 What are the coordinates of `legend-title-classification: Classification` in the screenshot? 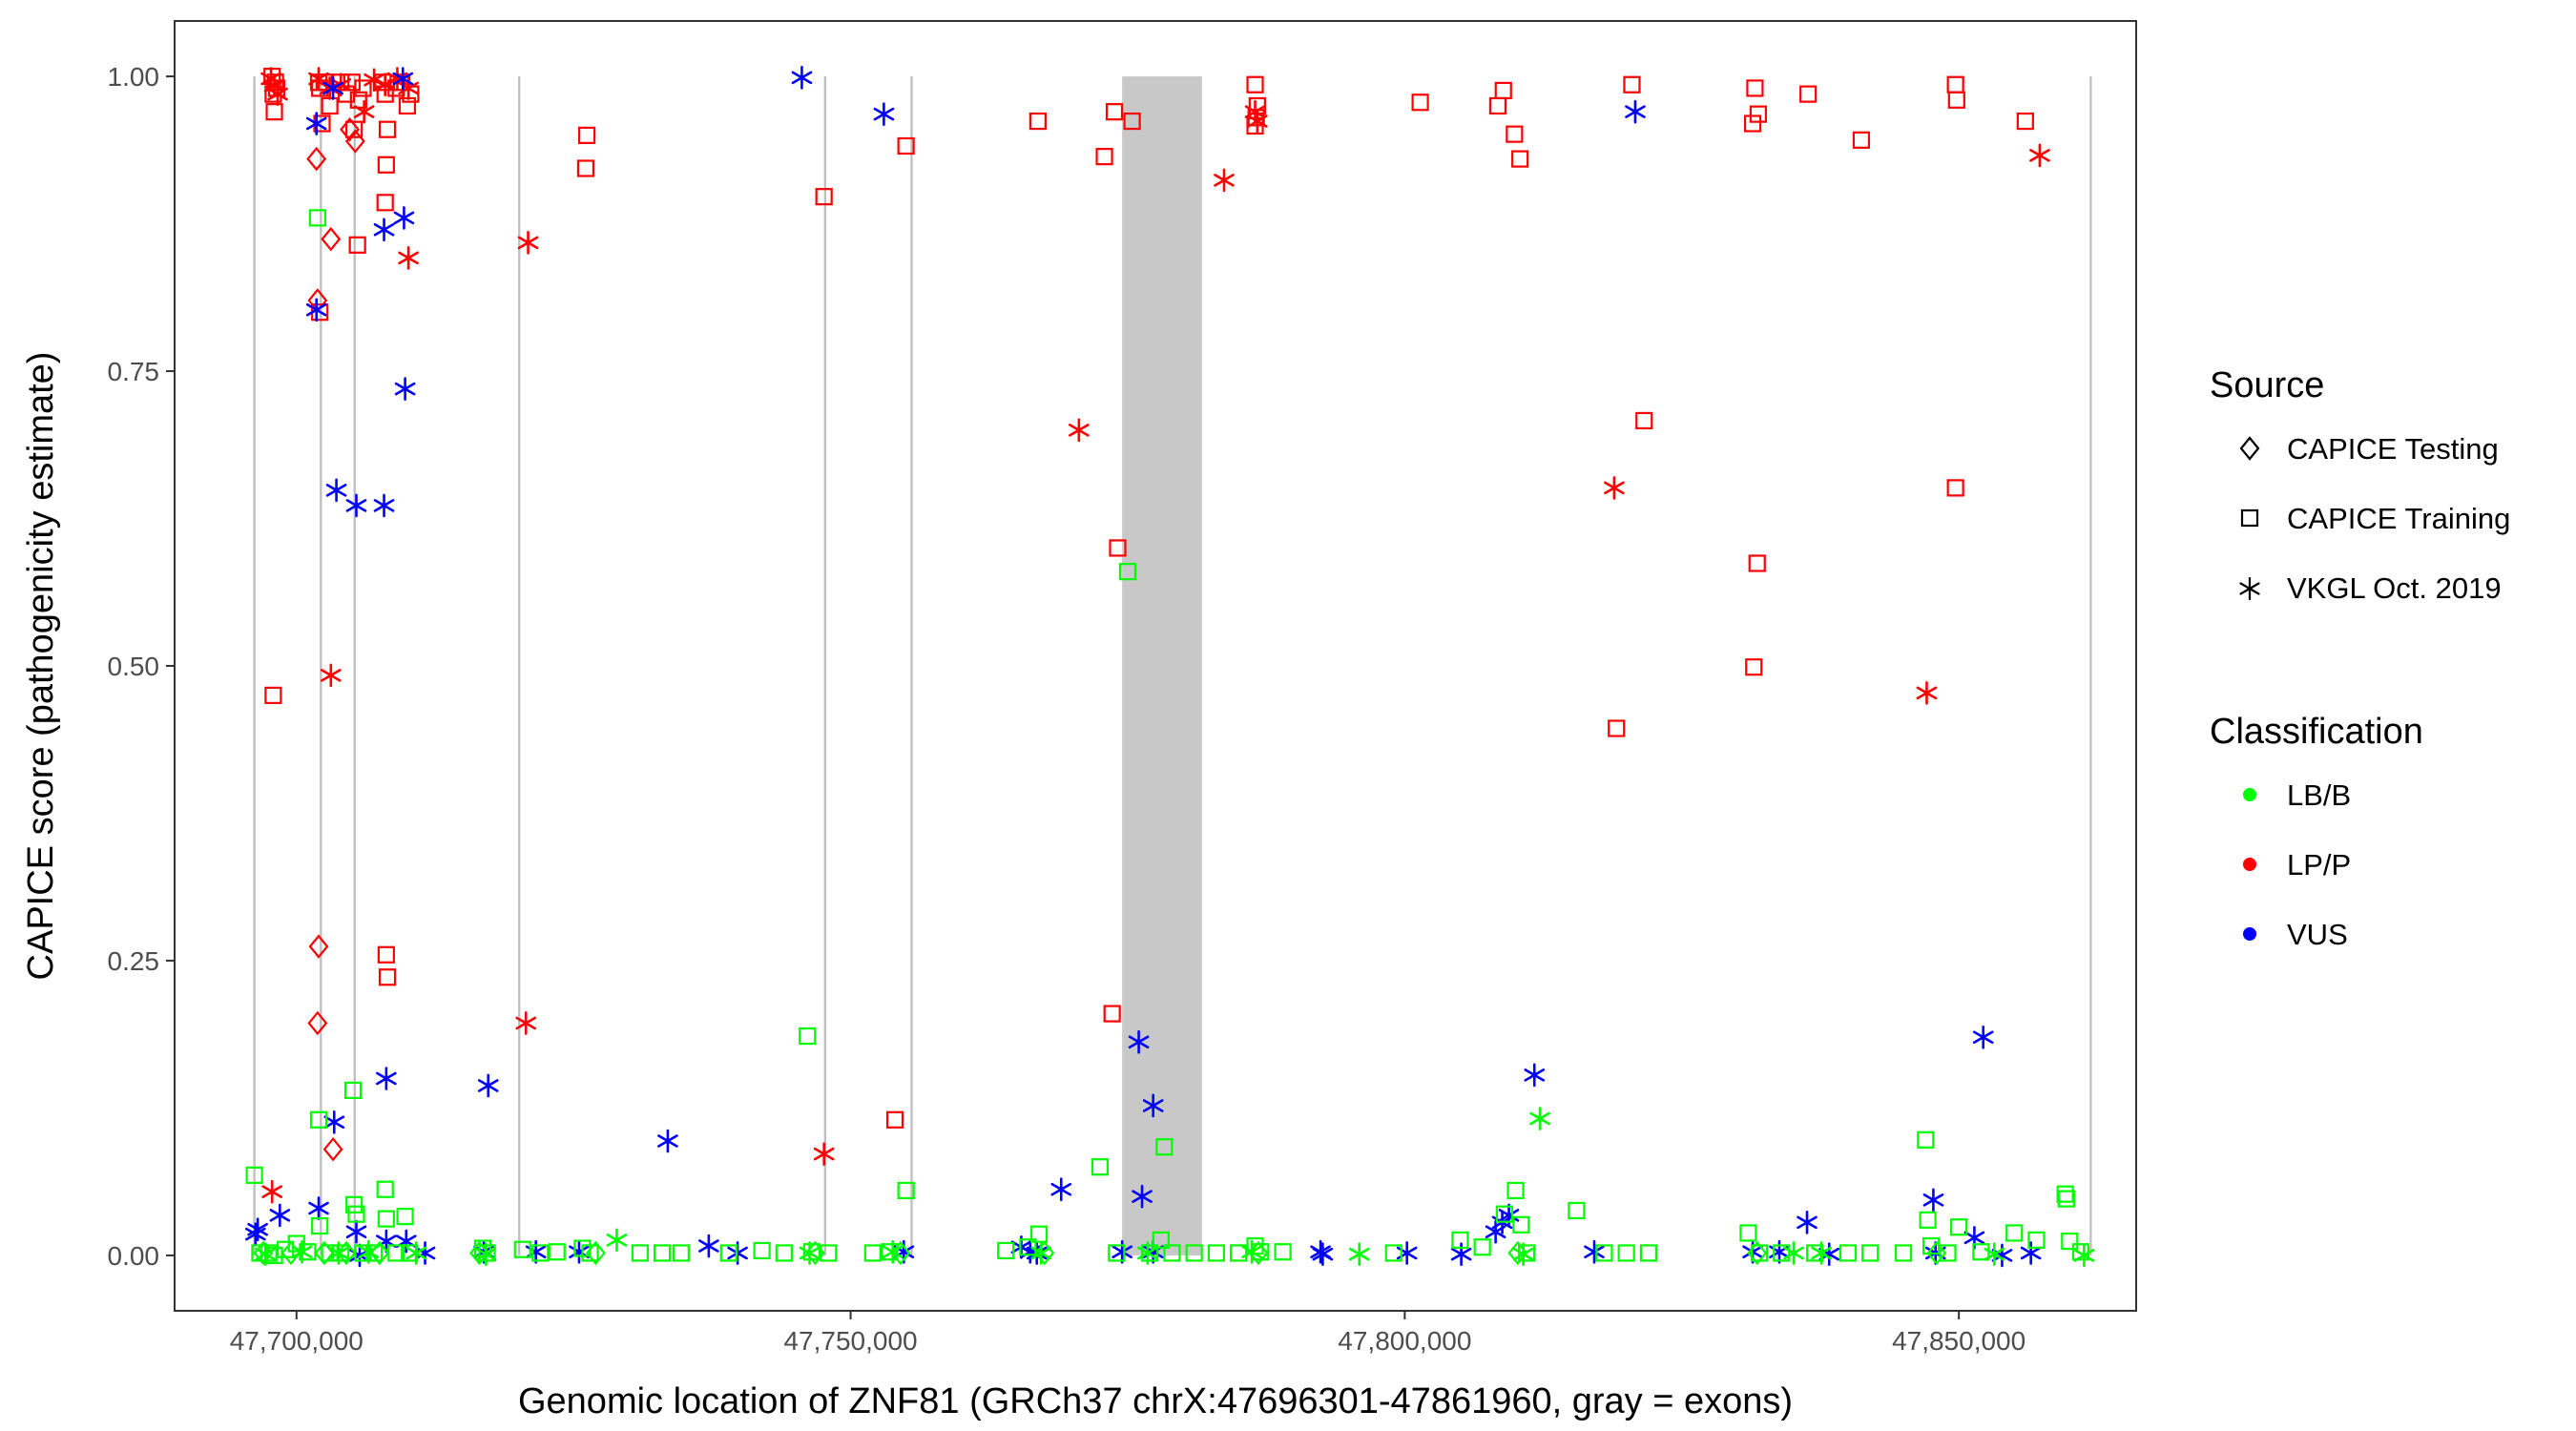 It's located at (2316, 732).